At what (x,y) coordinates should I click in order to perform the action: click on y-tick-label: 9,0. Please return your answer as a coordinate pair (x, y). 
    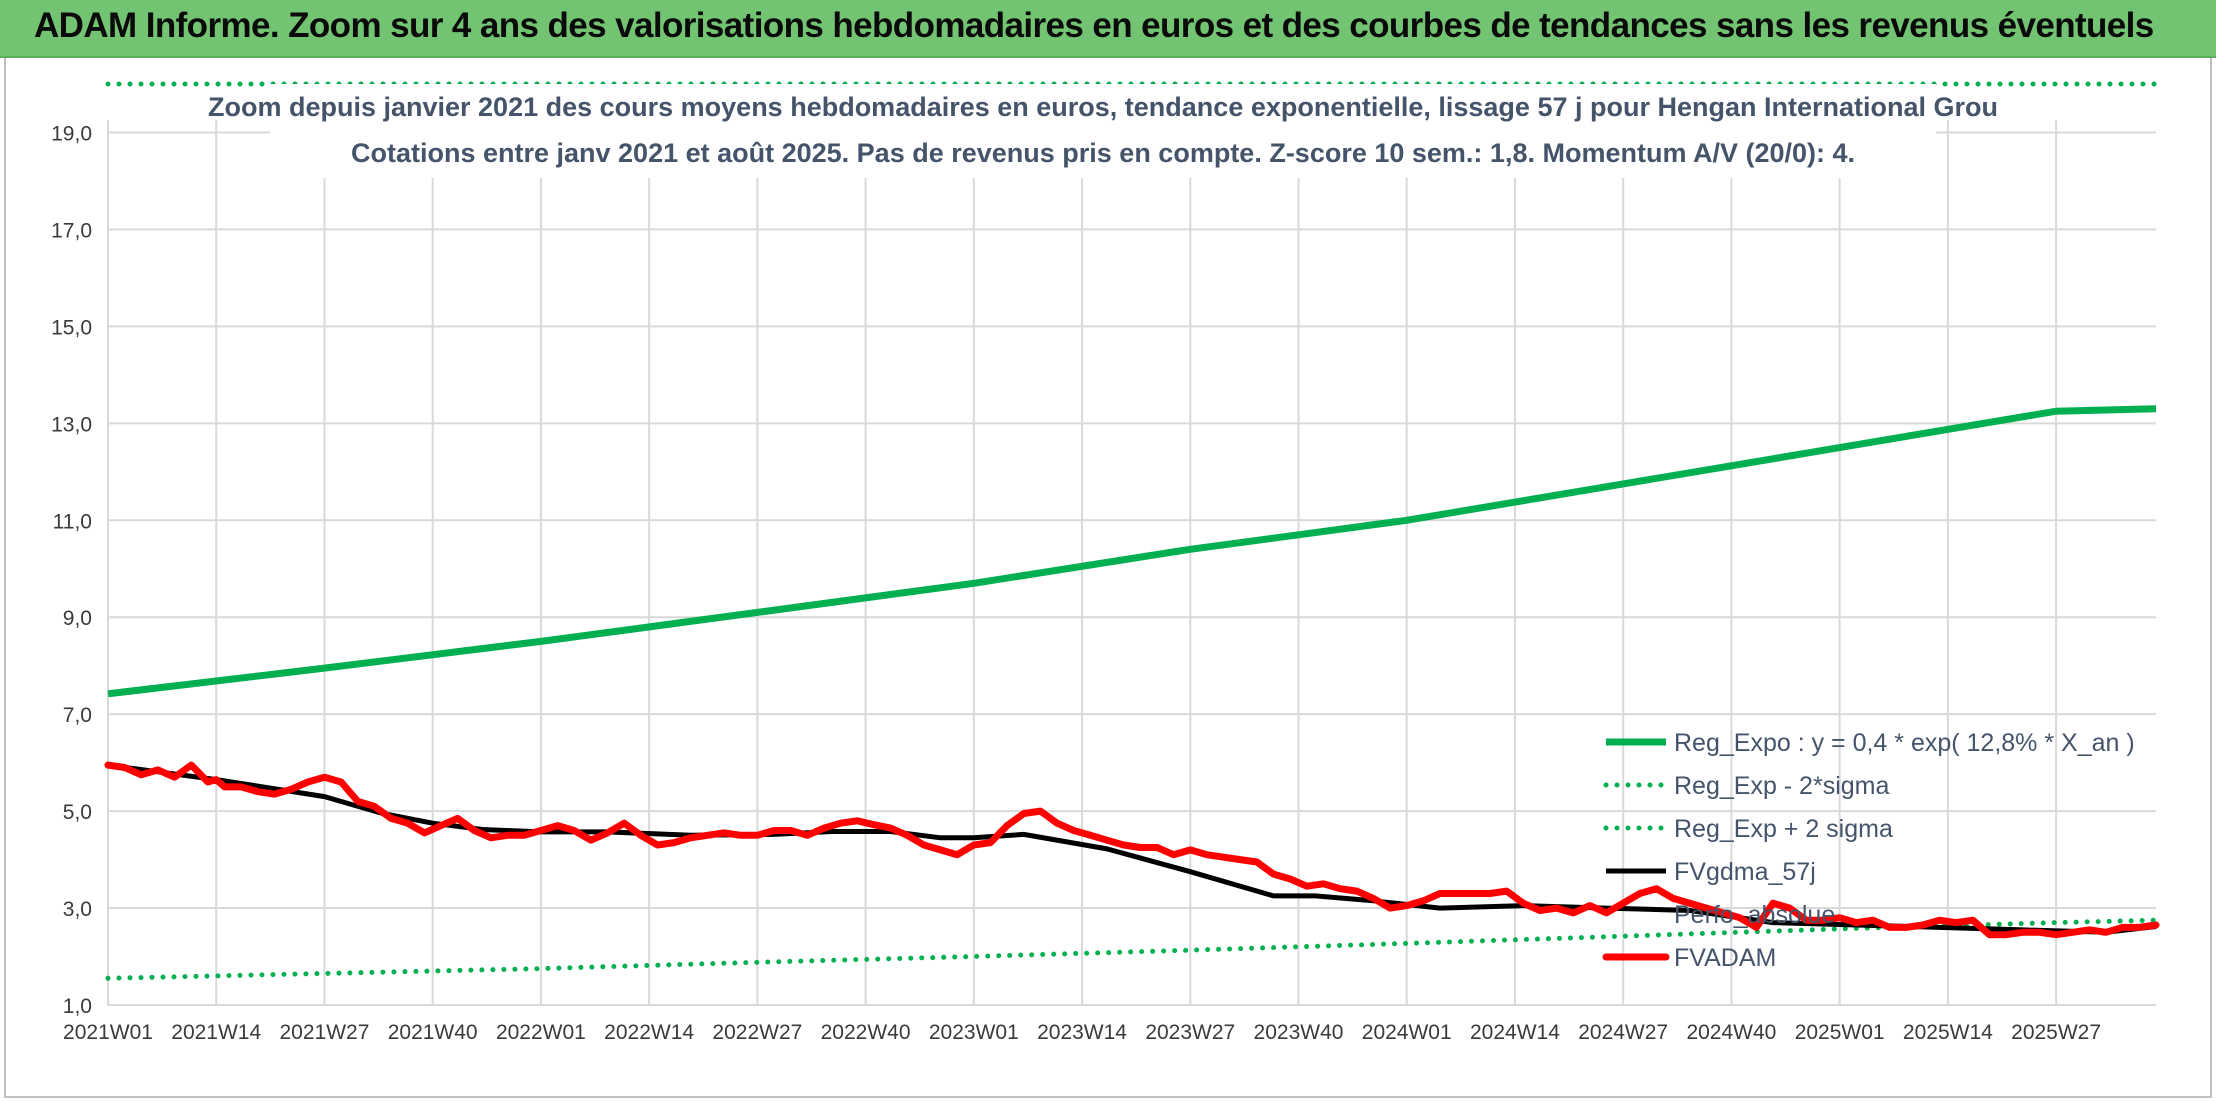
    Looking at the image, I should click on (77, 618).